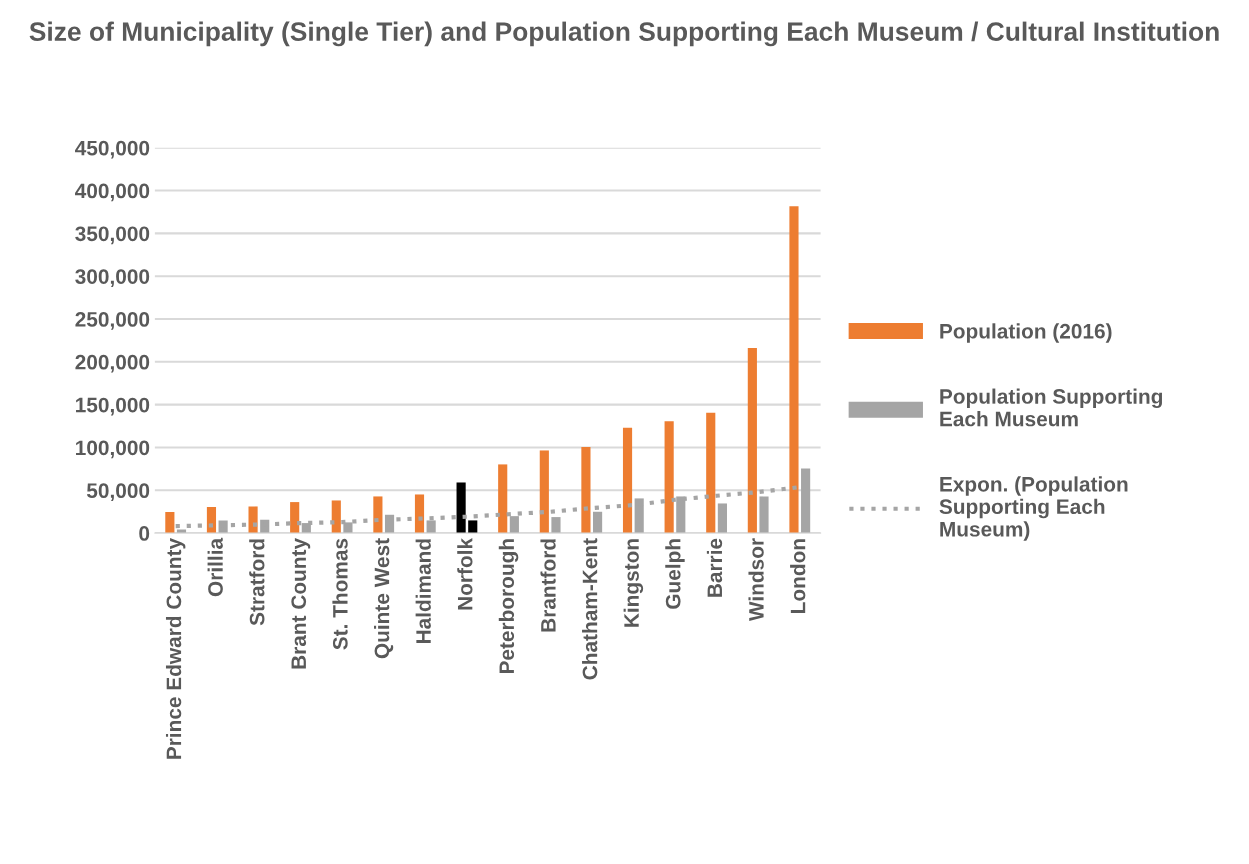 This screenshot has height=864, width=1249. Describe the element at coordinates (112, 192) in the screenshot. I see `y-tick-label: 400,000` at that location.